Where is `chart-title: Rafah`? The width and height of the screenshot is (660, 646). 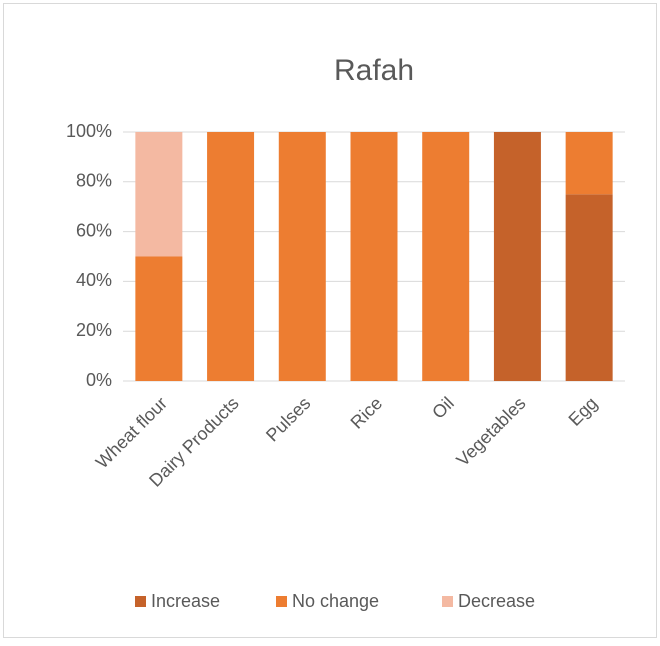
chart-title: Rafah is located at coordinates (374, 70).